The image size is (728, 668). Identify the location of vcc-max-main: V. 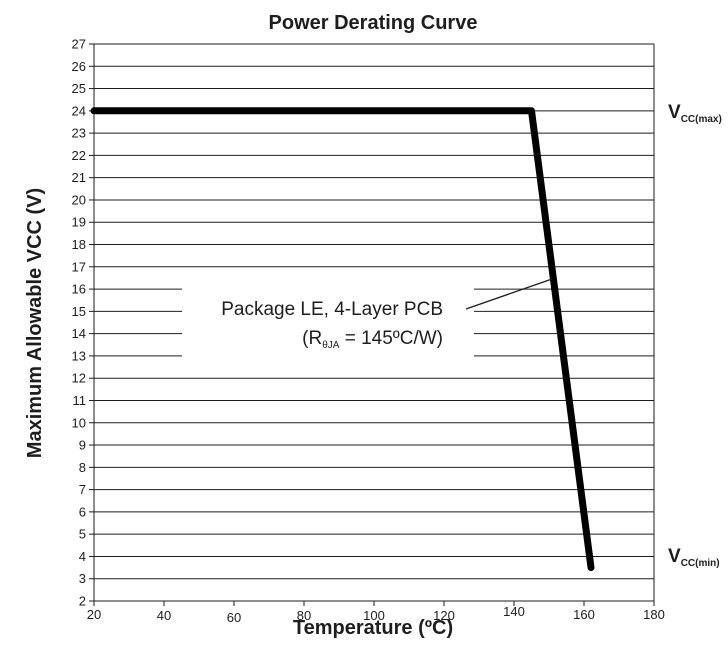
(674, 112).